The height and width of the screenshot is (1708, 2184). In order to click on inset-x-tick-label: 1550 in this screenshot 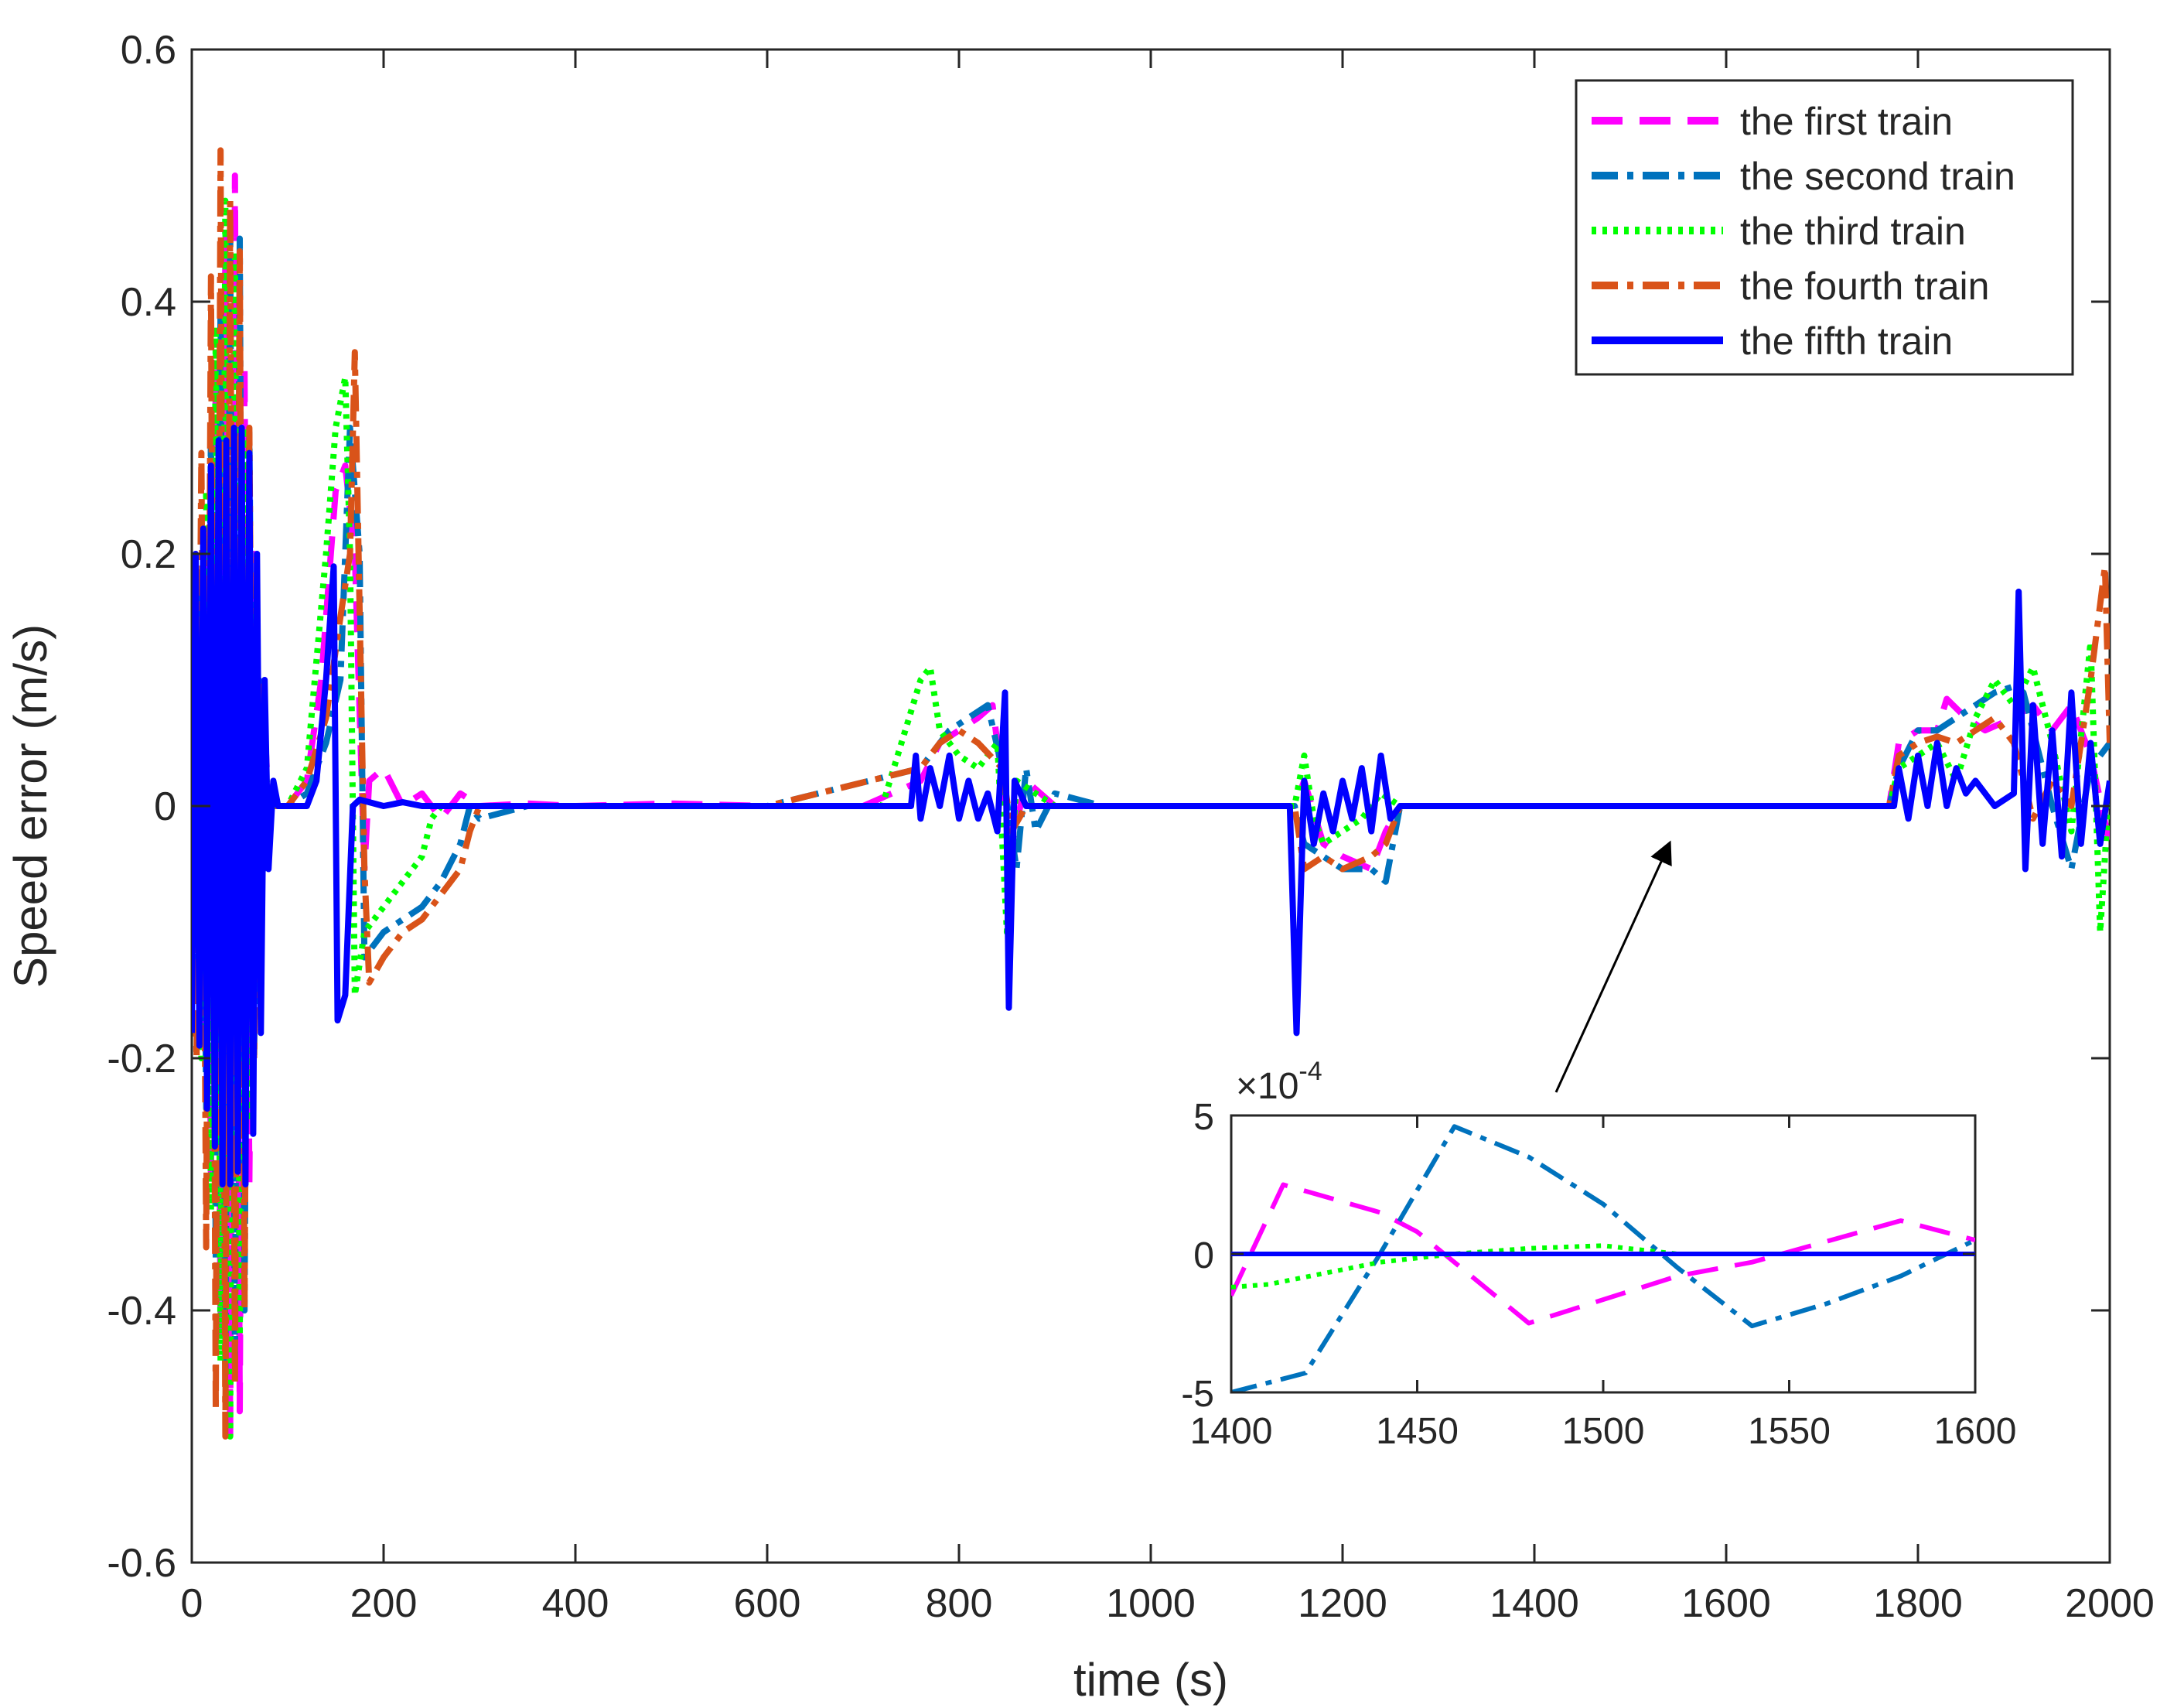, I will do `click(1789, 1432)`.